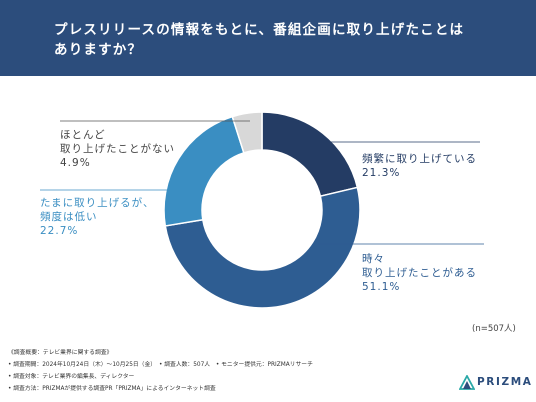 The height and width of the screenshot is (402, 536). What do you see at coordinates (505, 382) in the screenshot?
I see `logo-text: PRIZMA` at bounding box center [505, 382].